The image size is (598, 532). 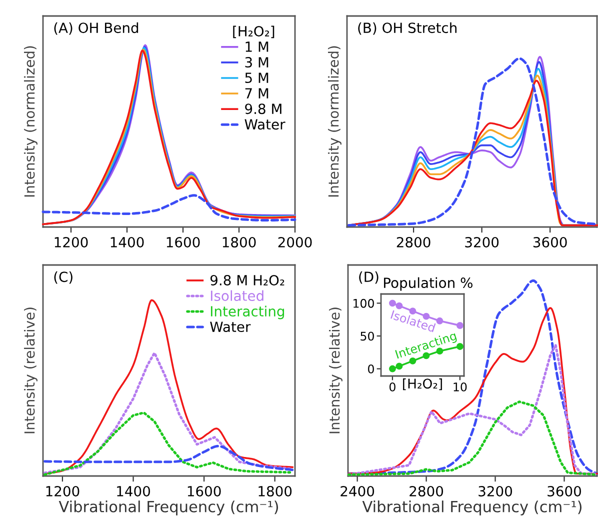 What do you see at coordinates (263, 109) in the screenshot?
I see `legend-label: 9.8 M` at bounding box center [263, 109].